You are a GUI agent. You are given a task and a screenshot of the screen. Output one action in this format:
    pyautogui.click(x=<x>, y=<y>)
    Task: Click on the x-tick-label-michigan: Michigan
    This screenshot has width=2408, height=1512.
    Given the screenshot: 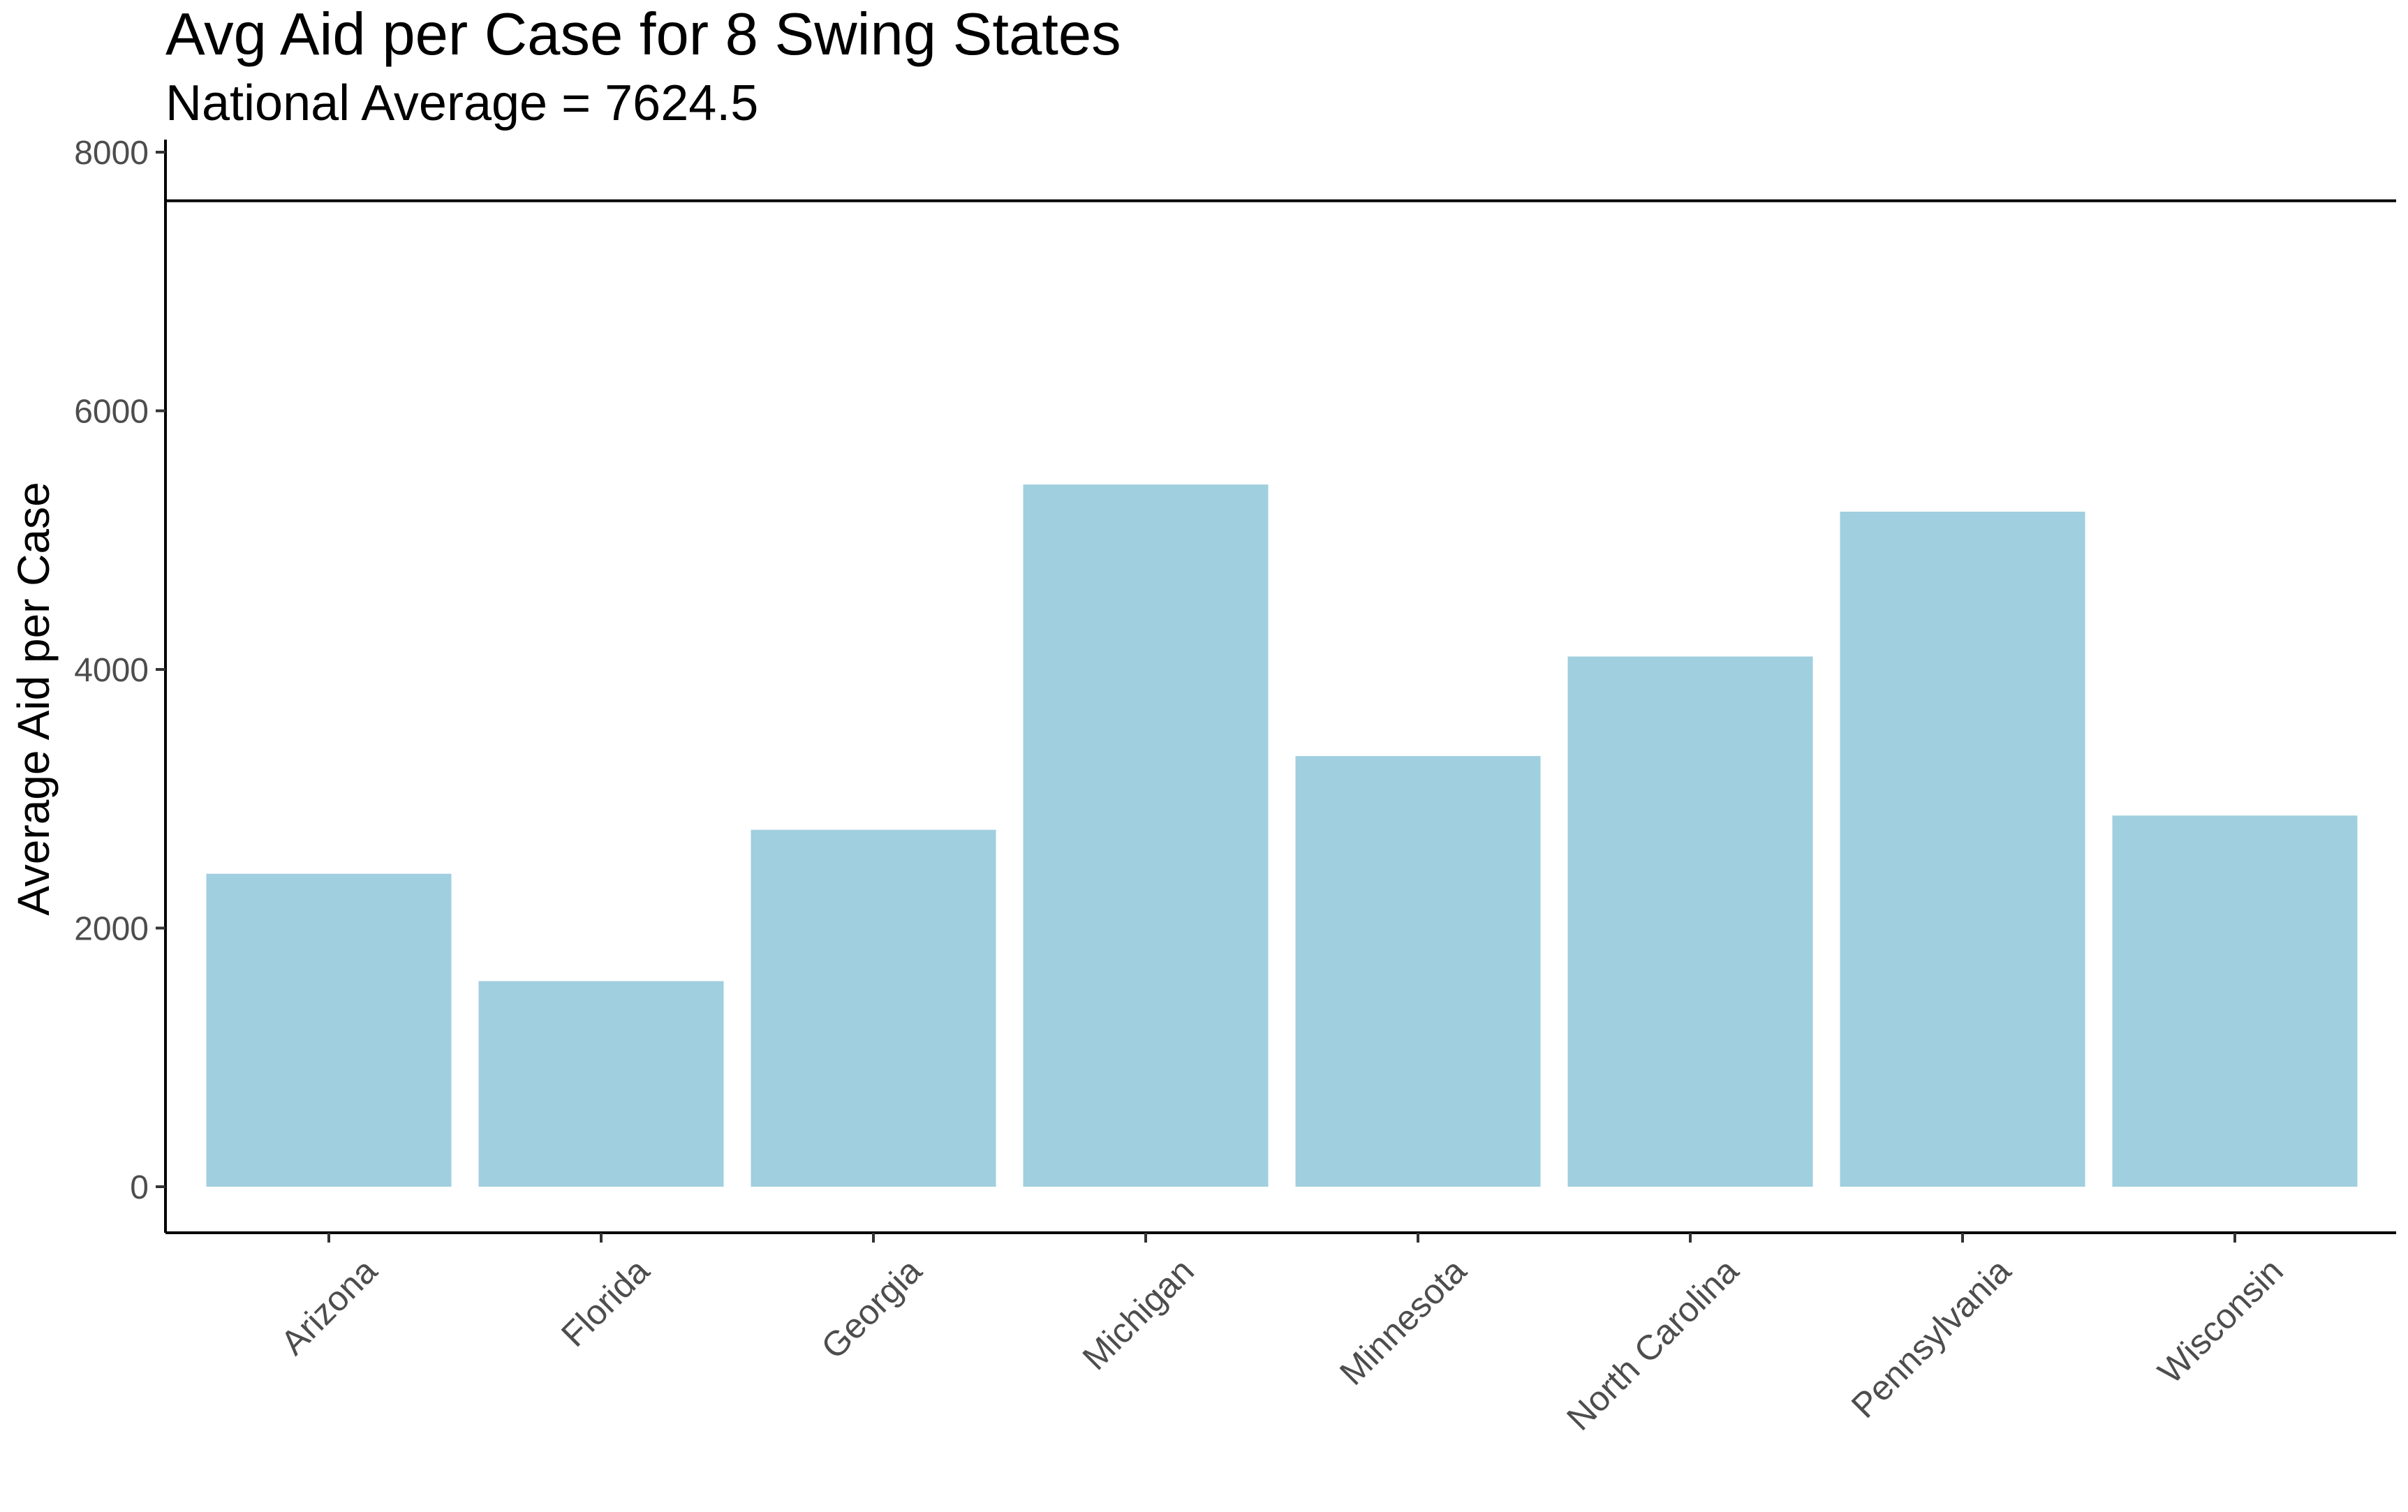 What is the action you would take?
    pyautogui.click(x=1139, y=1314)
    